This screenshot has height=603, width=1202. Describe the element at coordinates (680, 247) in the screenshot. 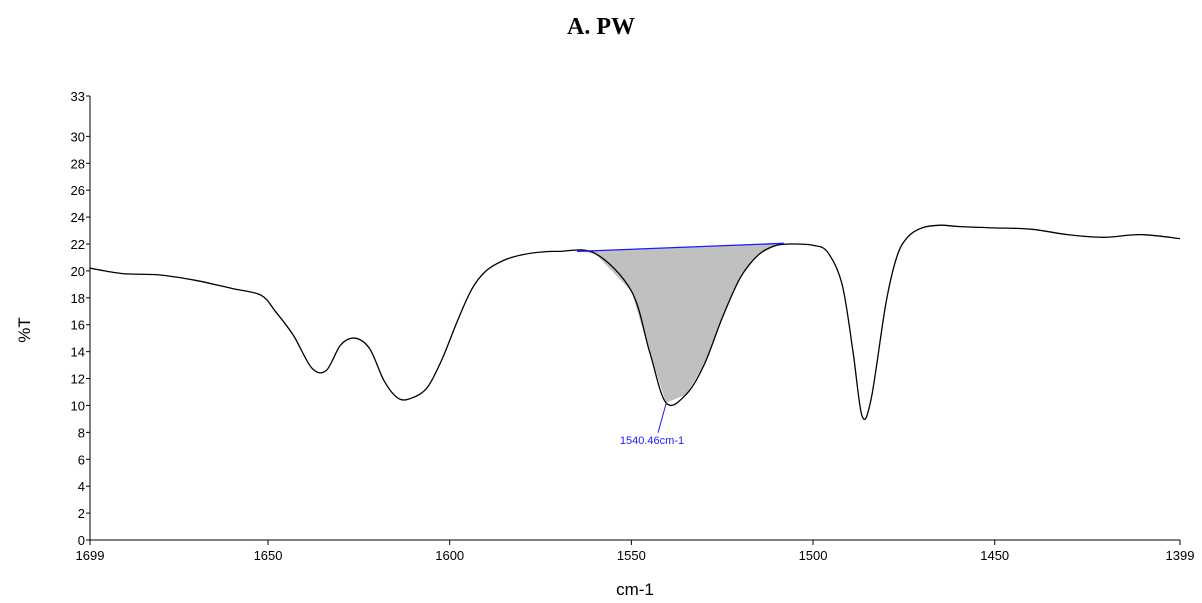

I see `peak-baseline-line` at that location.